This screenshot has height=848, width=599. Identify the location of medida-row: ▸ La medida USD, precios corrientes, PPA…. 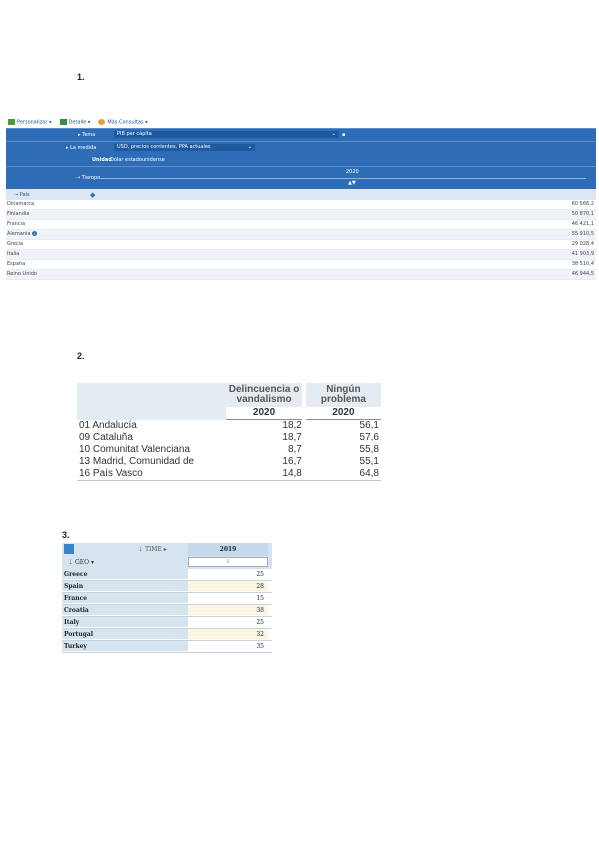
(301, 148).